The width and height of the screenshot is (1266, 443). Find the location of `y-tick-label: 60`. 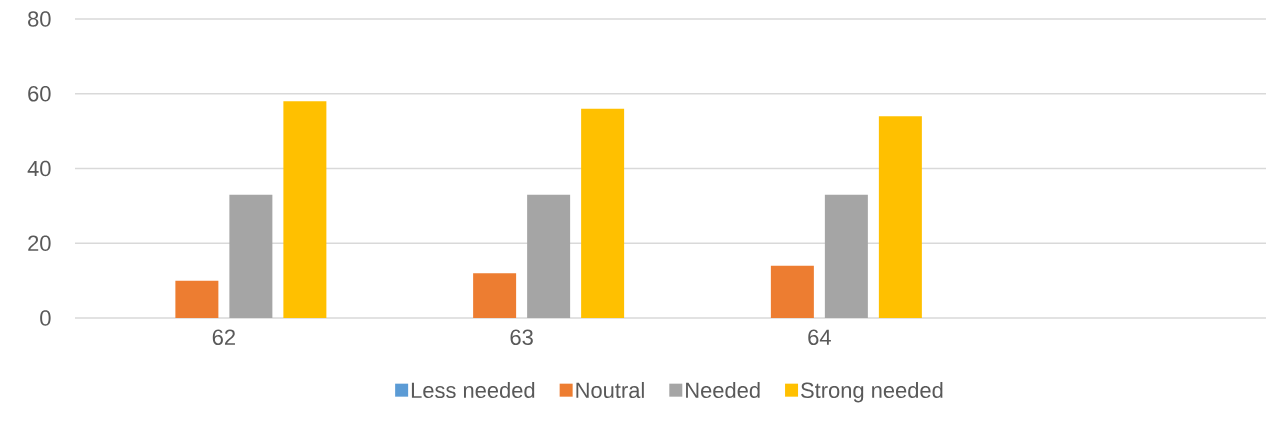

y-tick-label: 60 is located at coordinates (39, 93).